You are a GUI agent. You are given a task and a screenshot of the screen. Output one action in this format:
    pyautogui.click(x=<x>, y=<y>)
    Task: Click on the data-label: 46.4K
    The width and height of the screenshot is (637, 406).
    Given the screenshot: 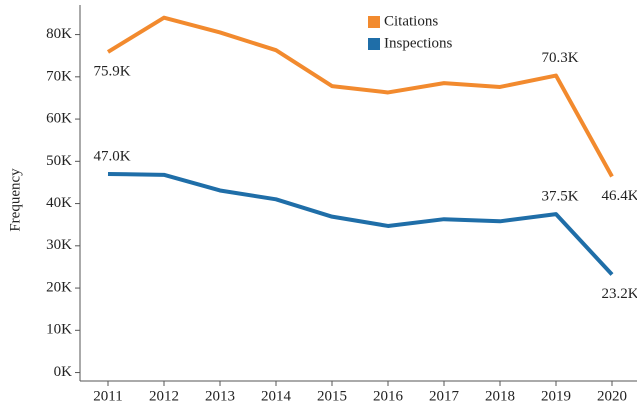 What is the action you would take?
    pyautogui.click(x=619, y=196)
    